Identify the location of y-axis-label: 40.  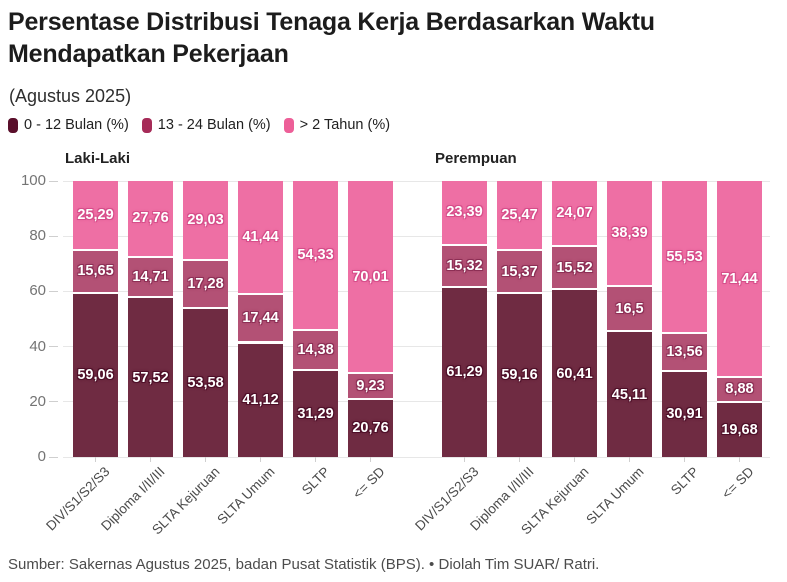
(37, 346).